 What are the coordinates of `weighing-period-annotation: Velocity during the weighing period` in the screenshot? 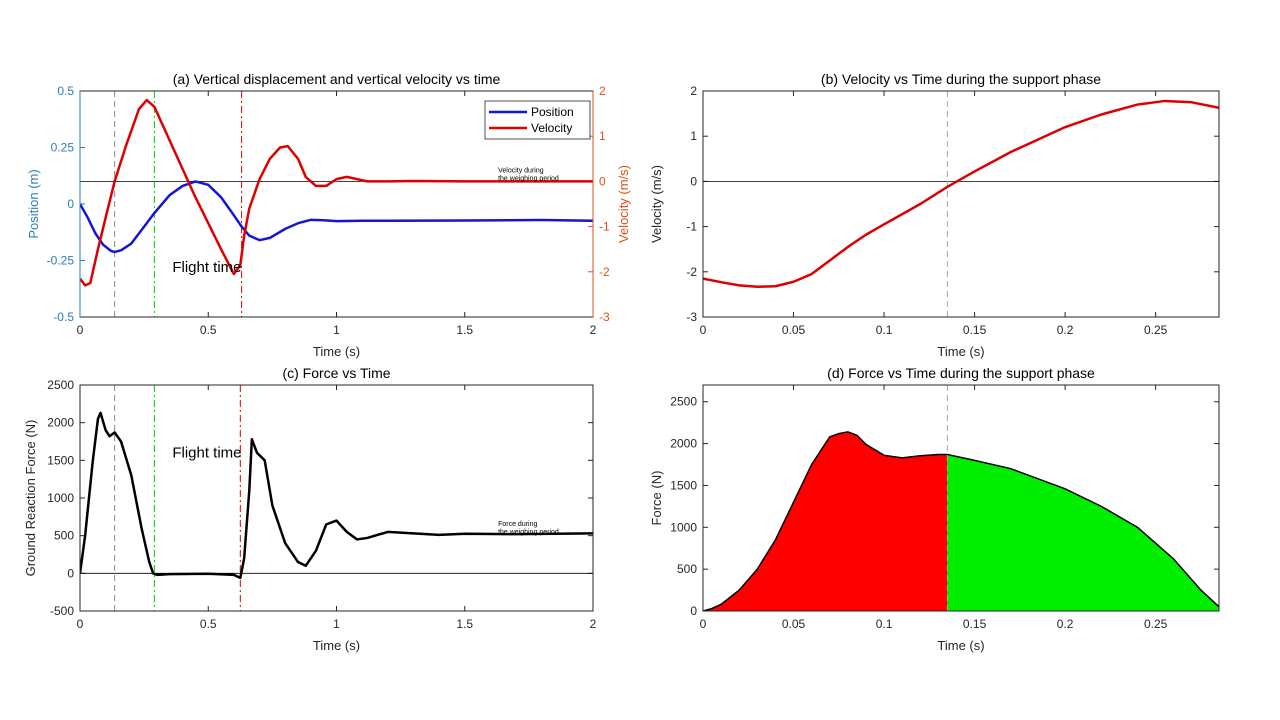 It's located at (528, 174).